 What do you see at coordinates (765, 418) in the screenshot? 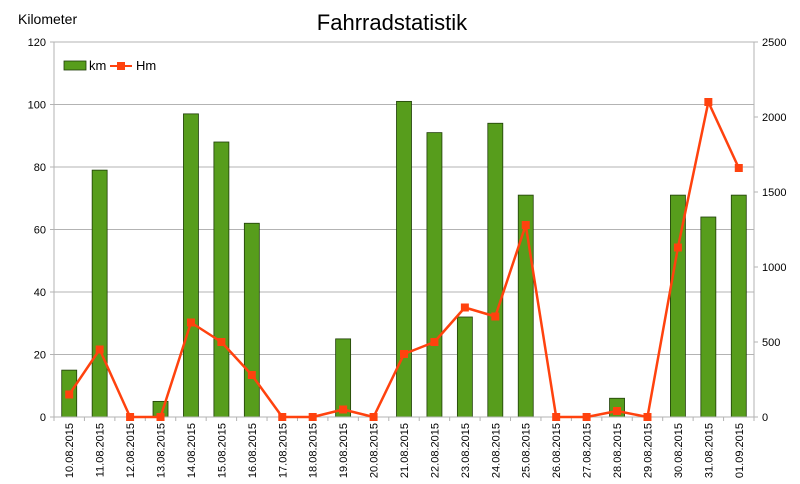
I see `y2-tick-label-0: 0` at bounding box center [765, 418].